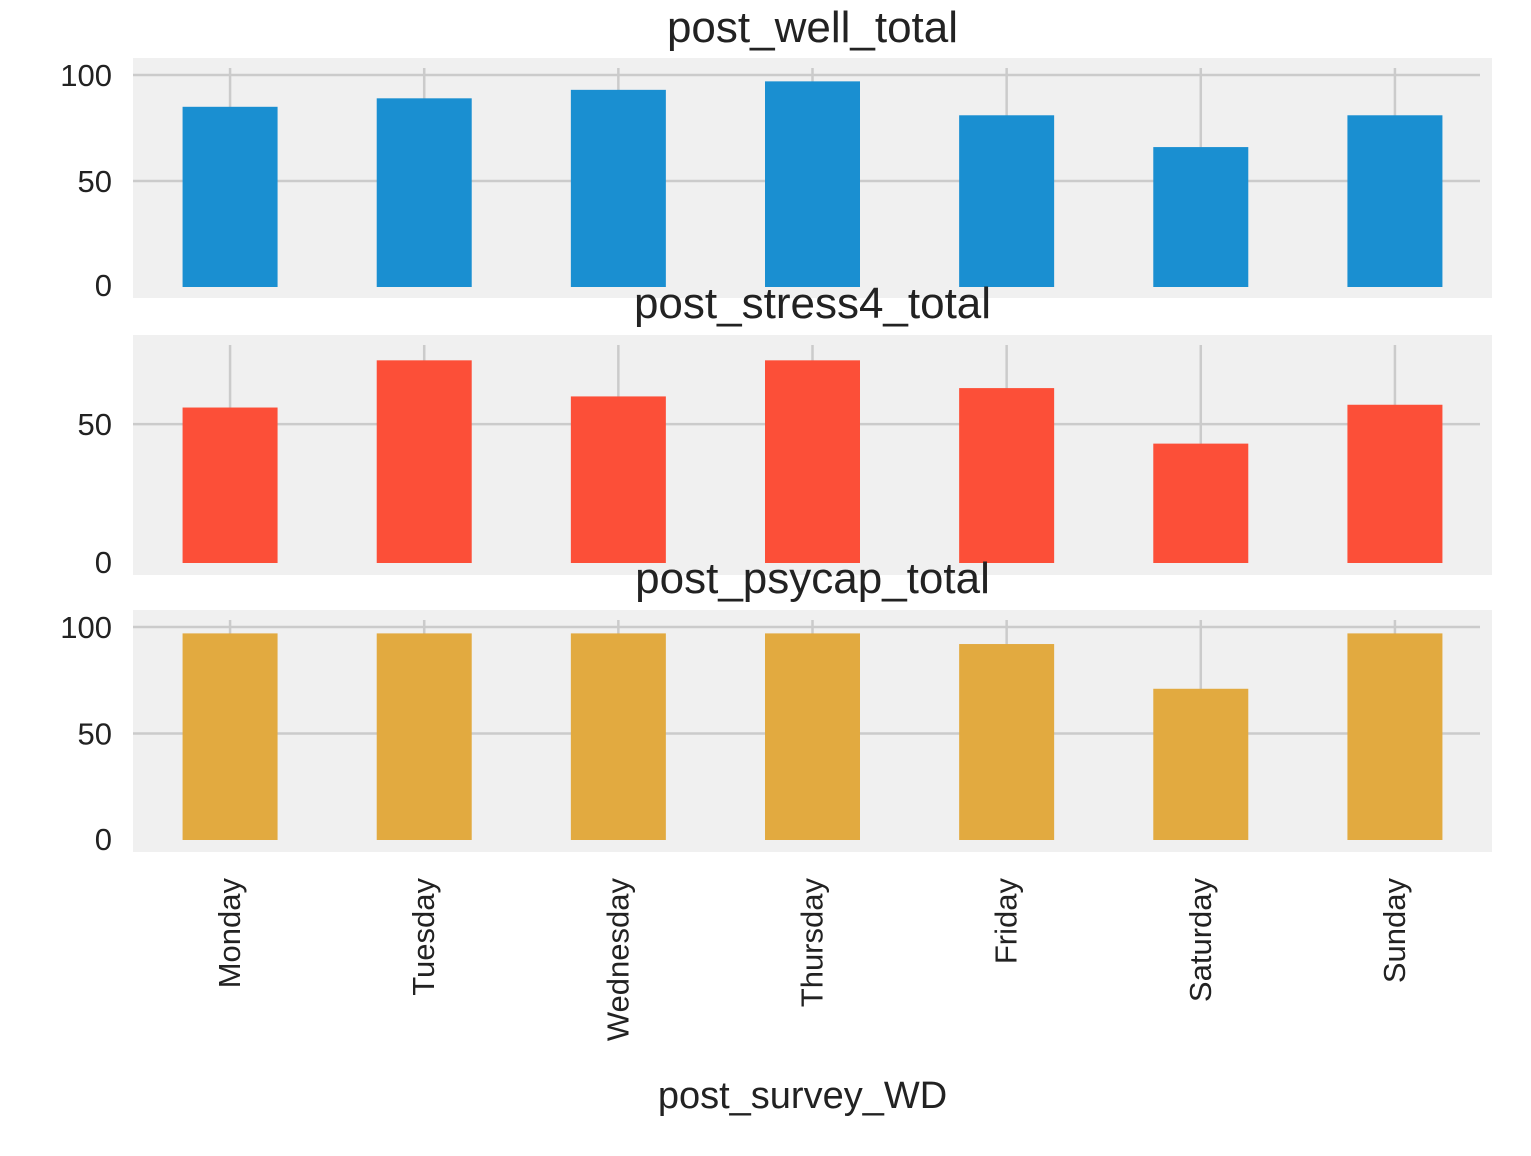 Image resolution: width=1531 pixels, height=1156 pixels. I want to click on x-tick-label-sunday: Sunday, so click(1394, 931).